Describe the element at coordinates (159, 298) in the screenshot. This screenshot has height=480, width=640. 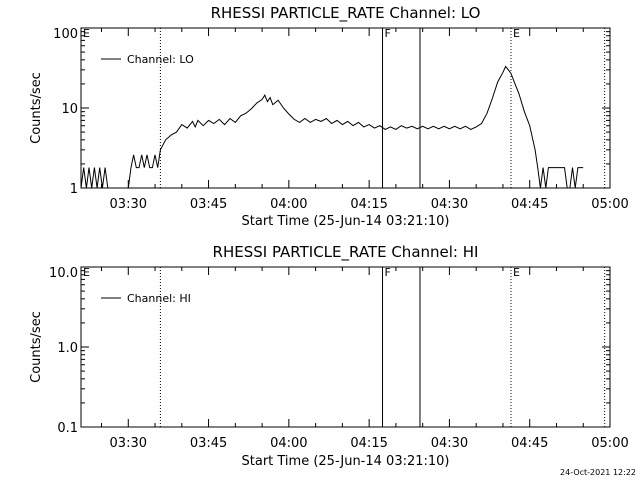
I see `legend-label: Channel: HI` at that location.